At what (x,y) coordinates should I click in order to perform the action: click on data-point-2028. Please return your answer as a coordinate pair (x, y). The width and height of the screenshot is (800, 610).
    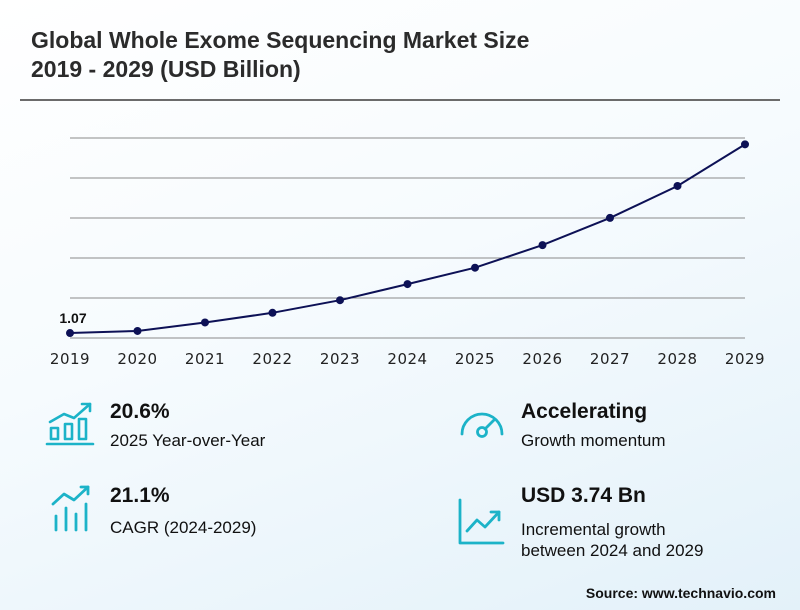
    Looking at the image, I should click on (677, 185).